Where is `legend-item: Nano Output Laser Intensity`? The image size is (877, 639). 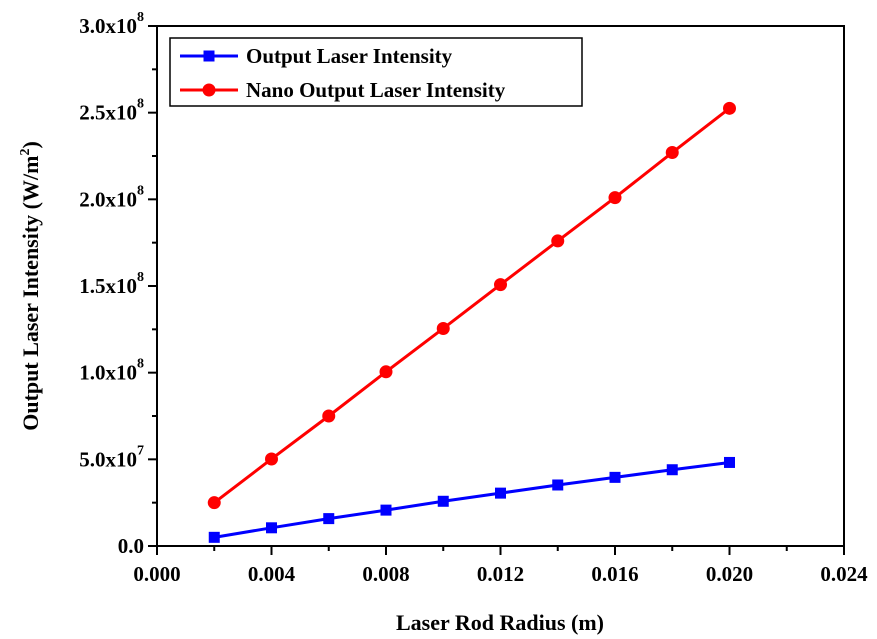
legend-item: Nano Output Laser Intensity is located at coordinates (343, 90).